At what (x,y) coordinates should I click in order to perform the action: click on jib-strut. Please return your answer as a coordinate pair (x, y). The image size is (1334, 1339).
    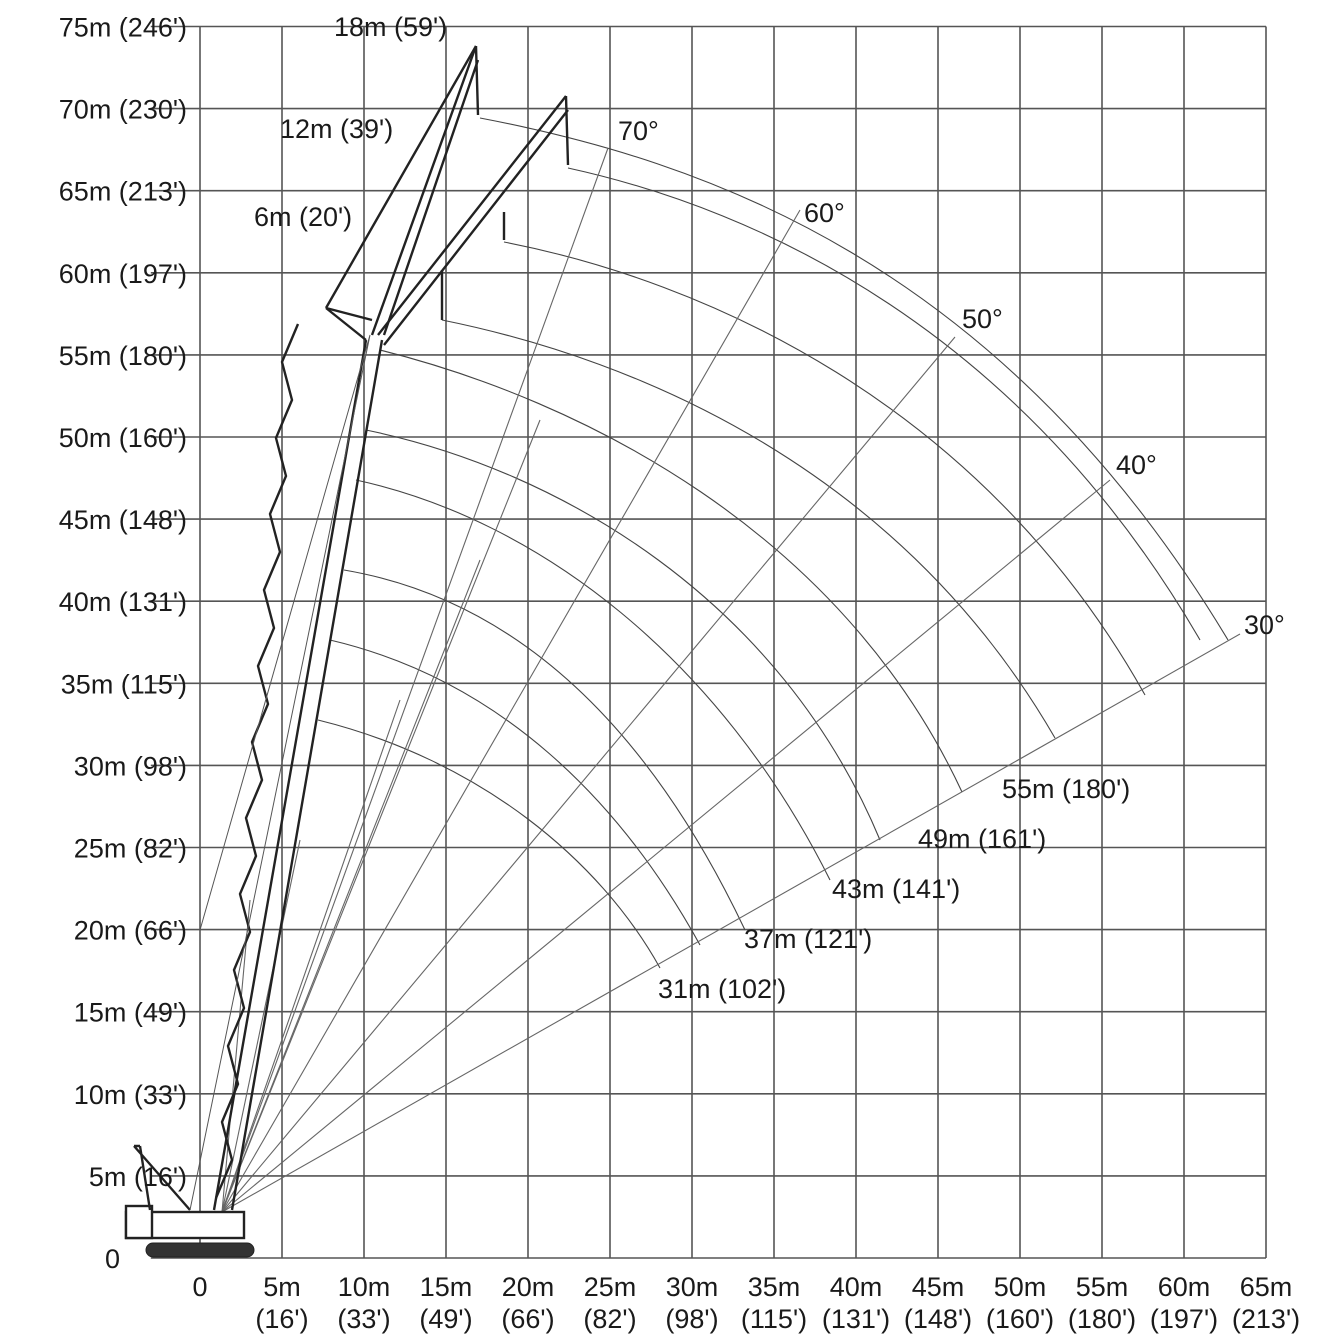
    Looking at the image, I should click on (401, 193).